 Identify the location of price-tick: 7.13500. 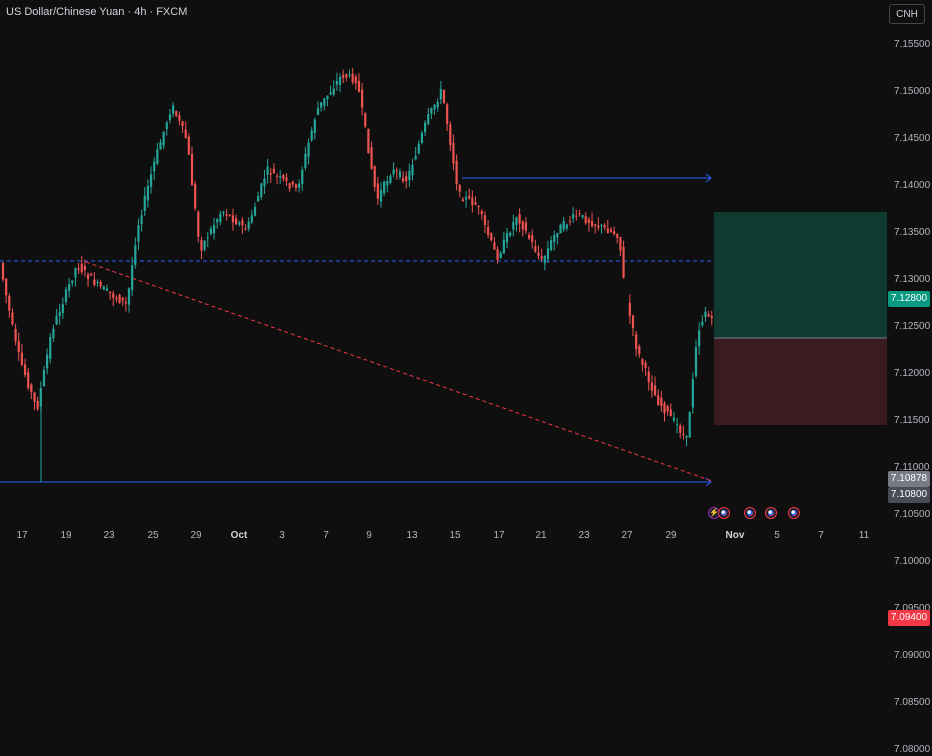
(912, 232).